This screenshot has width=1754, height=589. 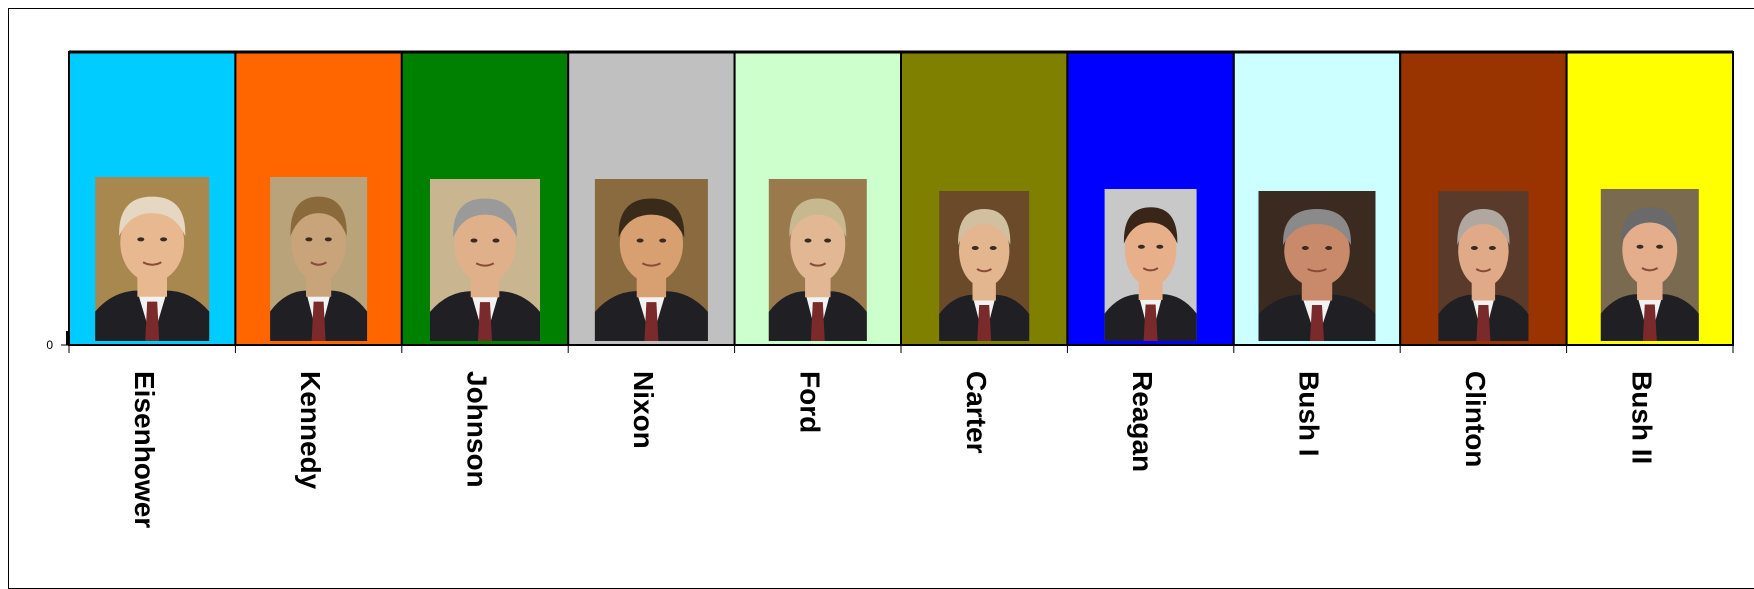 What do you see at coordinates (319, 259) in the screenshot?
I see `portrait-kennedy-icon` at bounding box center [319, 259].